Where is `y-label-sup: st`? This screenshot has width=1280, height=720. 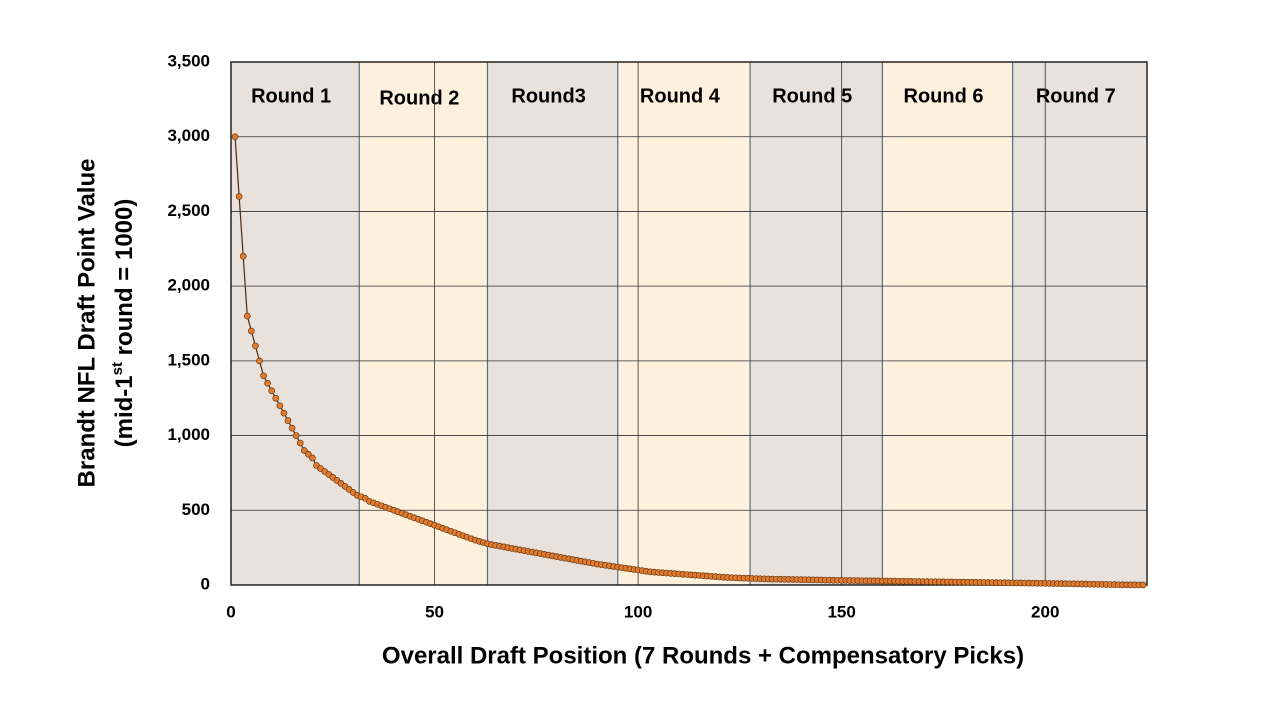 y-label-sup: st is located at coordinates (117, 368).